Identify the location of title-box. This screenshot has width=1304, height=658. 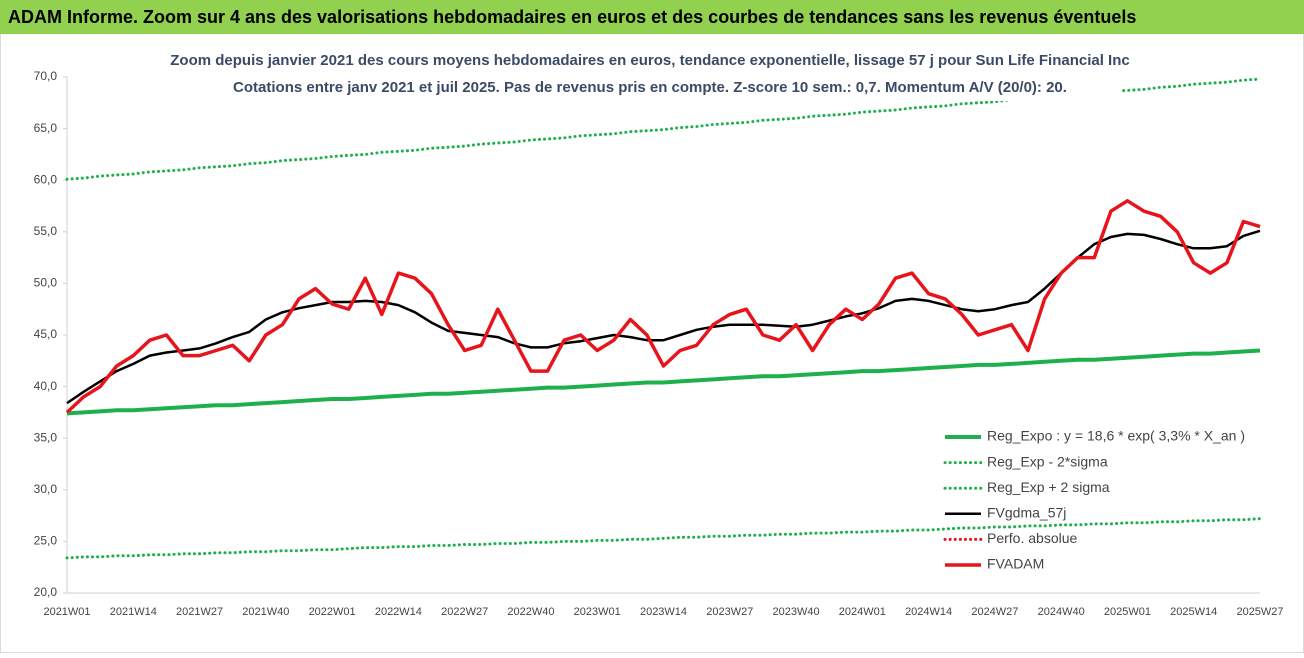
(650, 74).